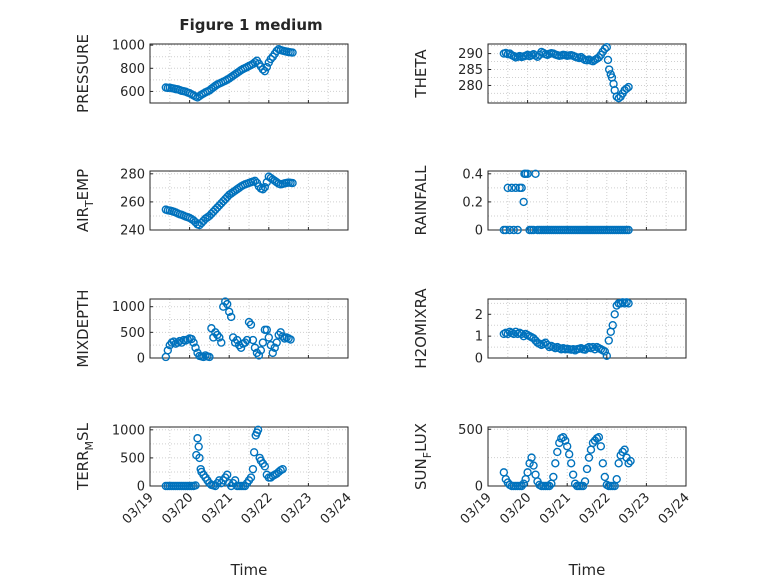 This screenshot has width=778, height=583. Describe the element at coordinates (132, 69) in the screenshot. I see `y-tick-label: 800` at that location.